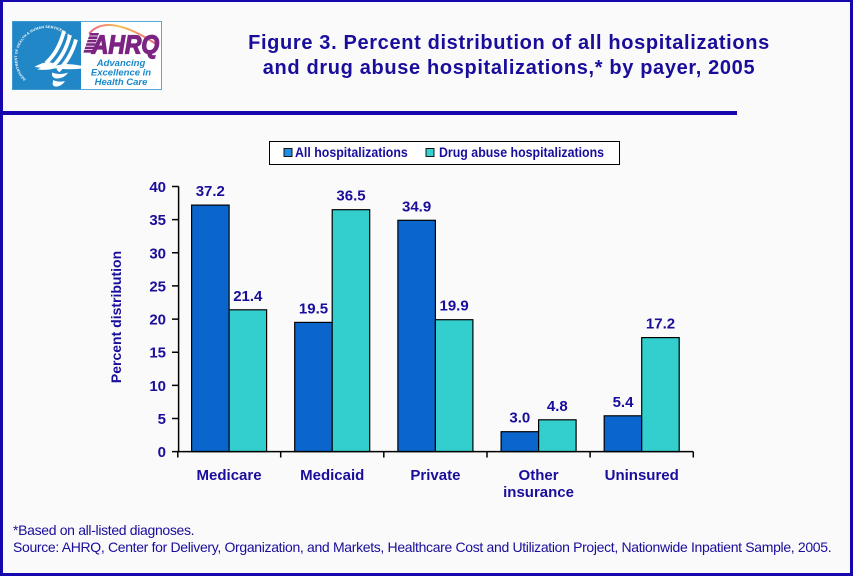 This screenshot has width=853, height=576. I want to click on svg-text: 40, so click(157, 187).